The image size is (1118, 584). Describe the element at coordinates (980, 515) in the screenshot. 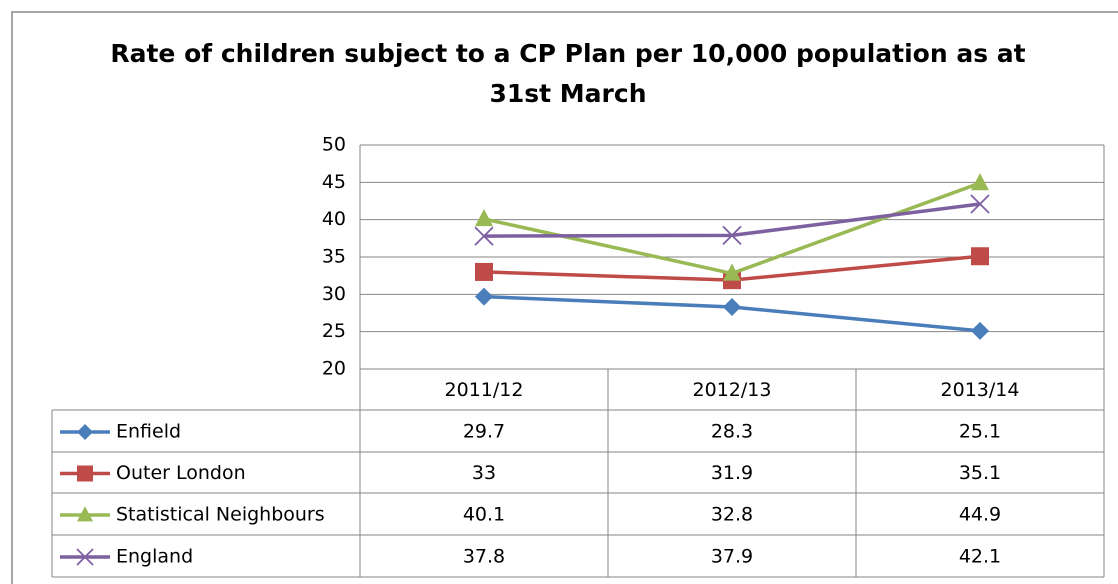

I see `table-value: 44.9` at that location.